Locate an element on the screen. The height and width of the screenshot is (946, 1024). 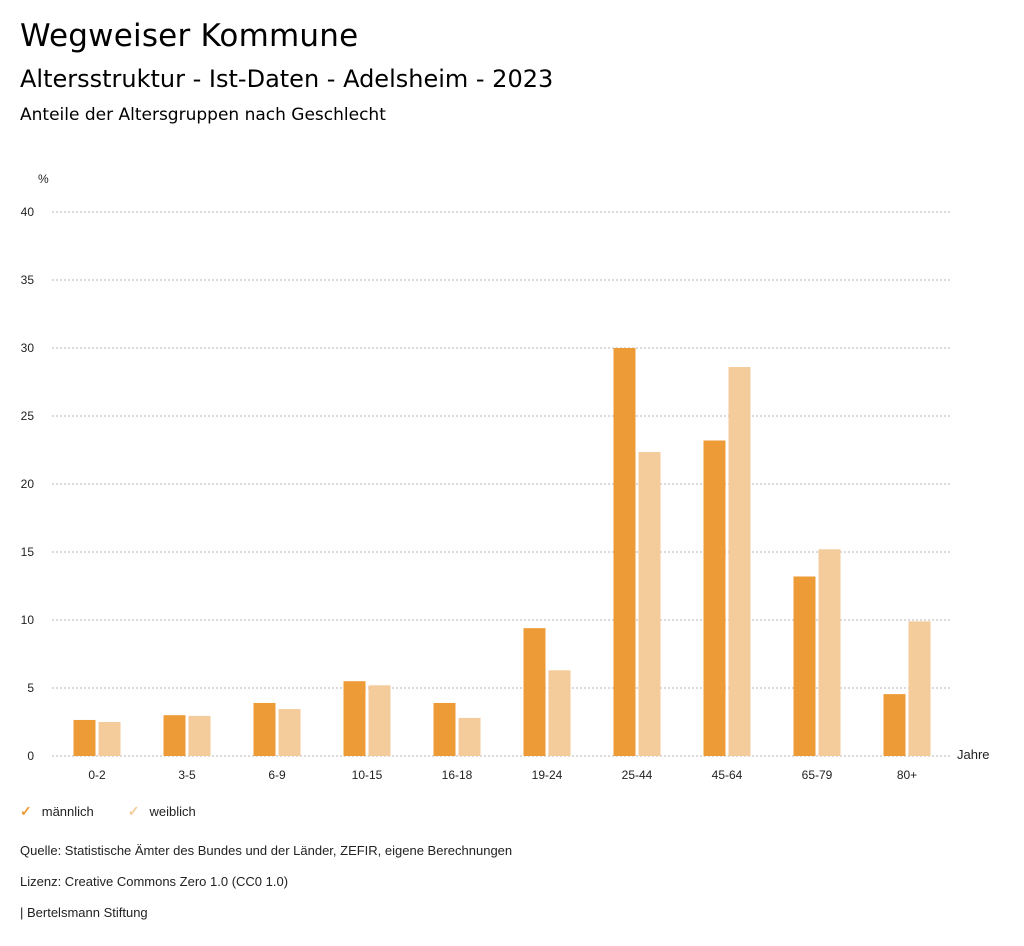
x-axis-label: Jahre is located at coordinates (973, 754).